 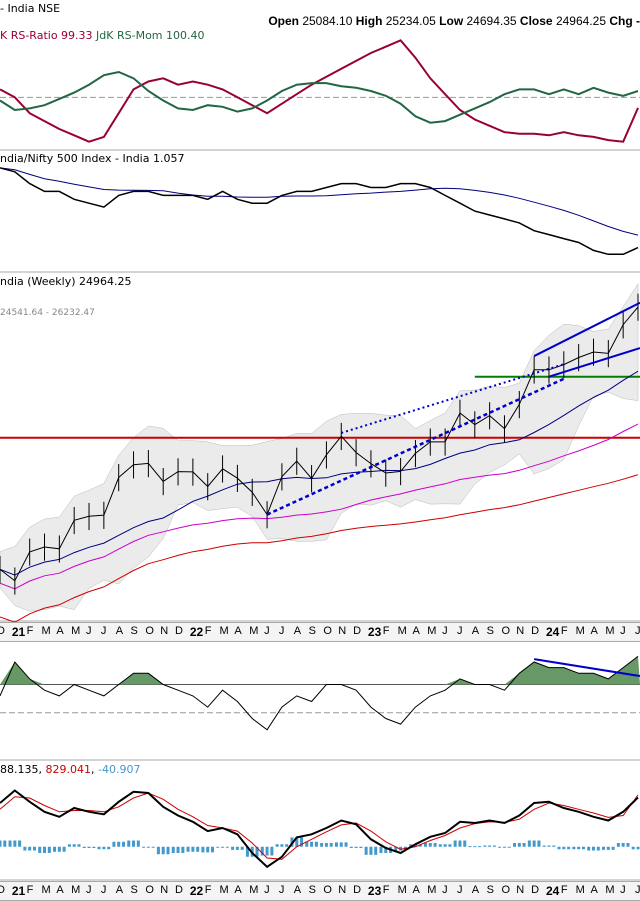 What do you see at coordinates (319, 211) in the screenshot?
I see `relative-ratio-line` at bounding box center [319, 211].